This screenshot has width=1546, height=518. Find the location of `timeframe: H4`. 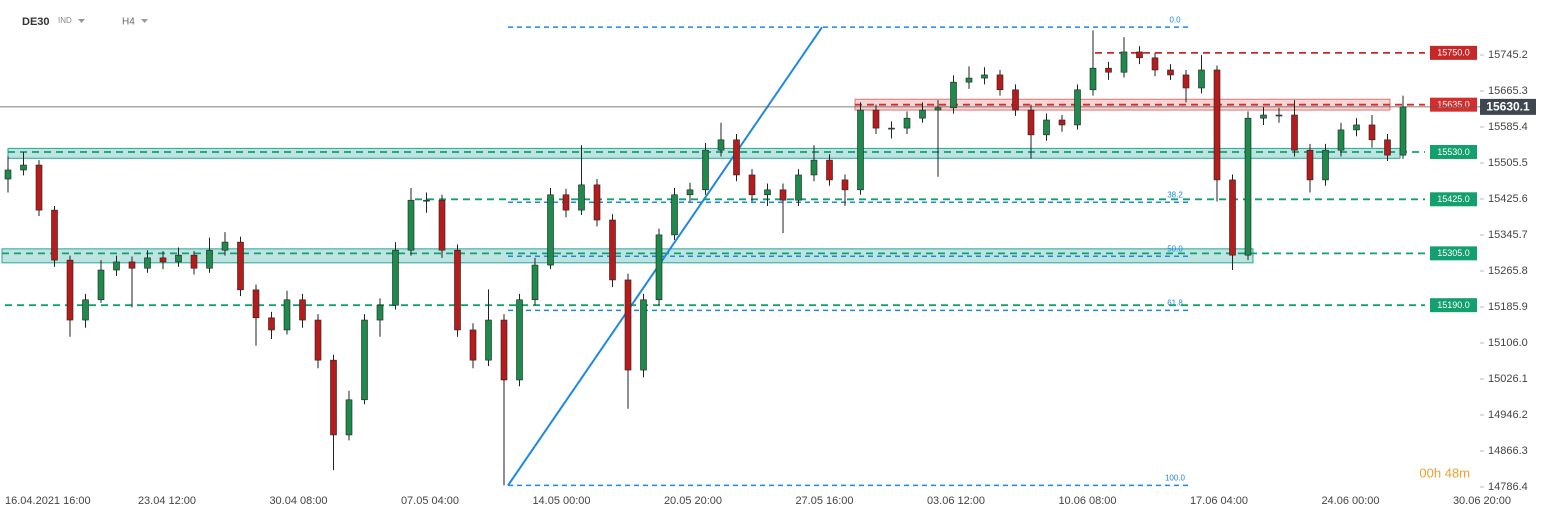

timeframe: H4 is located at coordinates (128, 22).